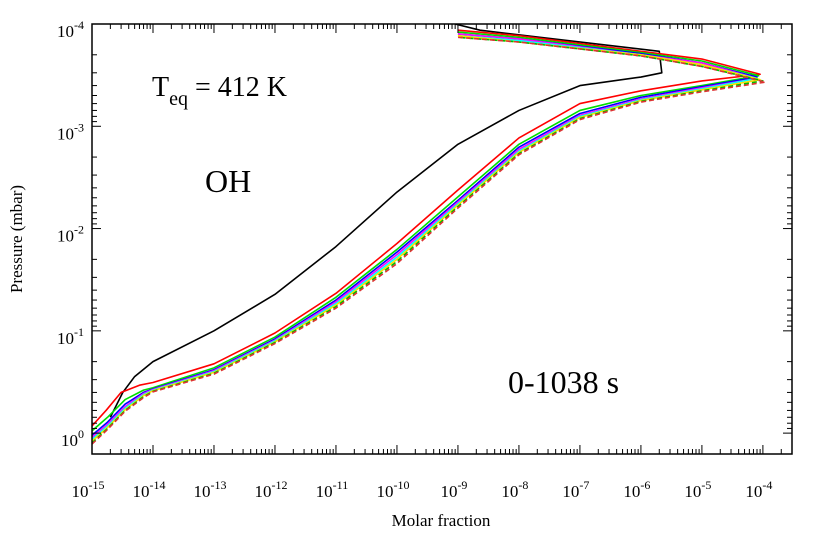  I want to click on teq-annotation: Teq = 412 K, so click(219, 91).